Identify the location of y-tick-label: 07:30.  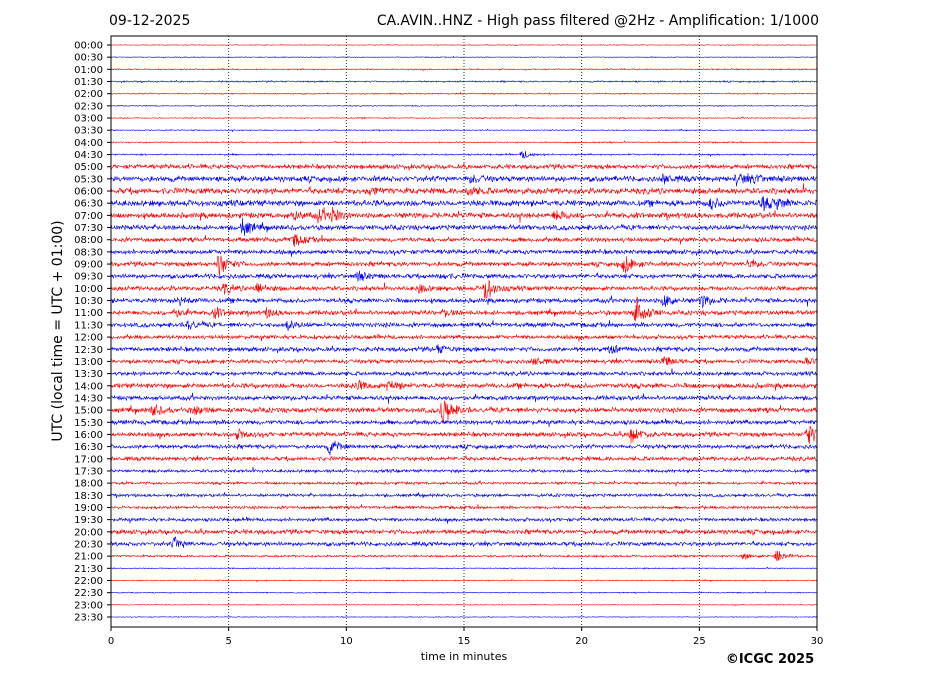
(88, 228).